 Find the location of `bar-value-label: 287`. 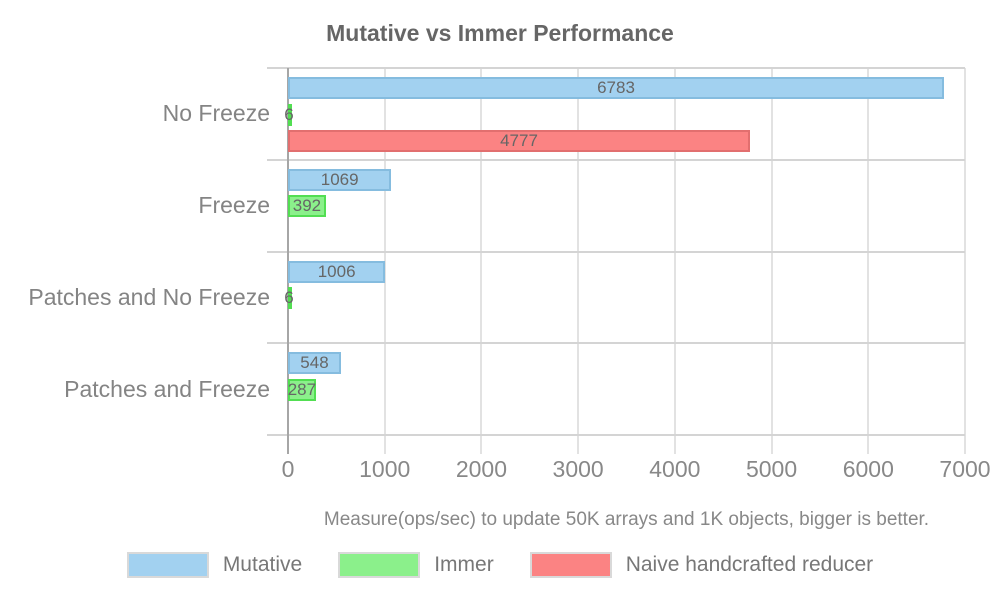

bar-value-label: 287 is located at coordinates (302, 389).